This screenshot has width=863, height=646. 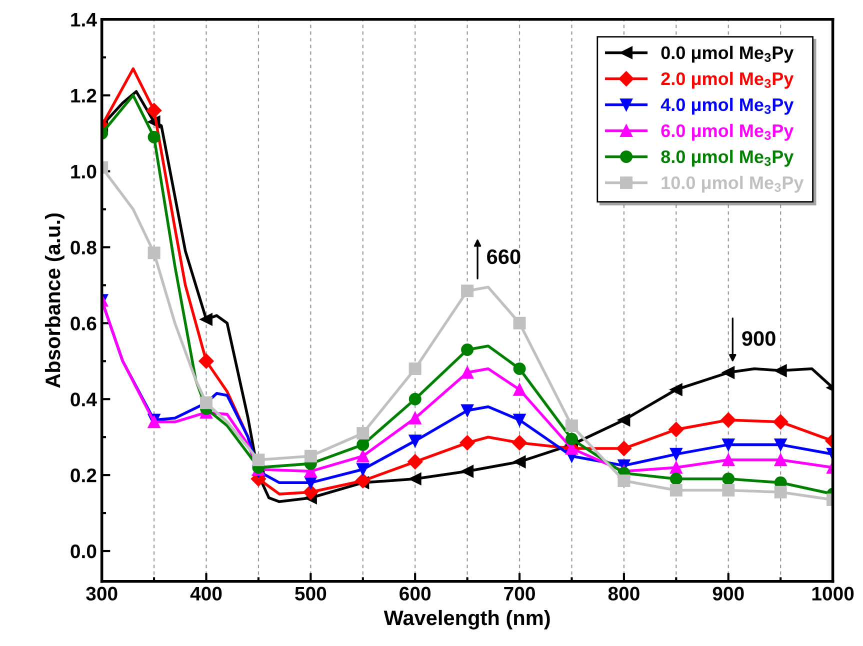 What do you see at coordinates (310, 593) in the screenshot?
I see `x-tick-label: 500` at bounding box center [310, 593].